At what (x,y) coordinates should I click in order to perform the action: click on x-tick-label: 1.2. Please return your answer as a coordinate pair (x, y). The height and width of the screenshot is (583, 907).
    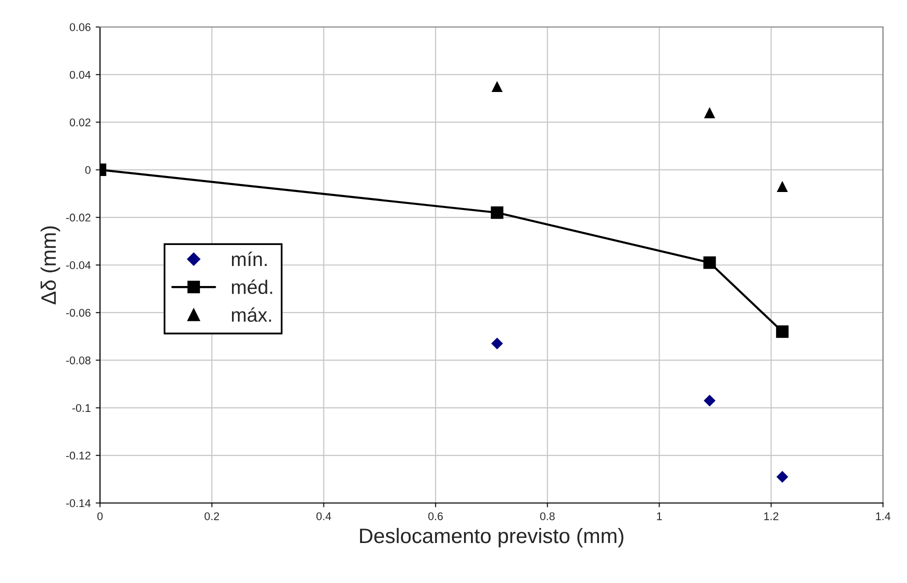
    Looking at the image, I should click on (771, 516).